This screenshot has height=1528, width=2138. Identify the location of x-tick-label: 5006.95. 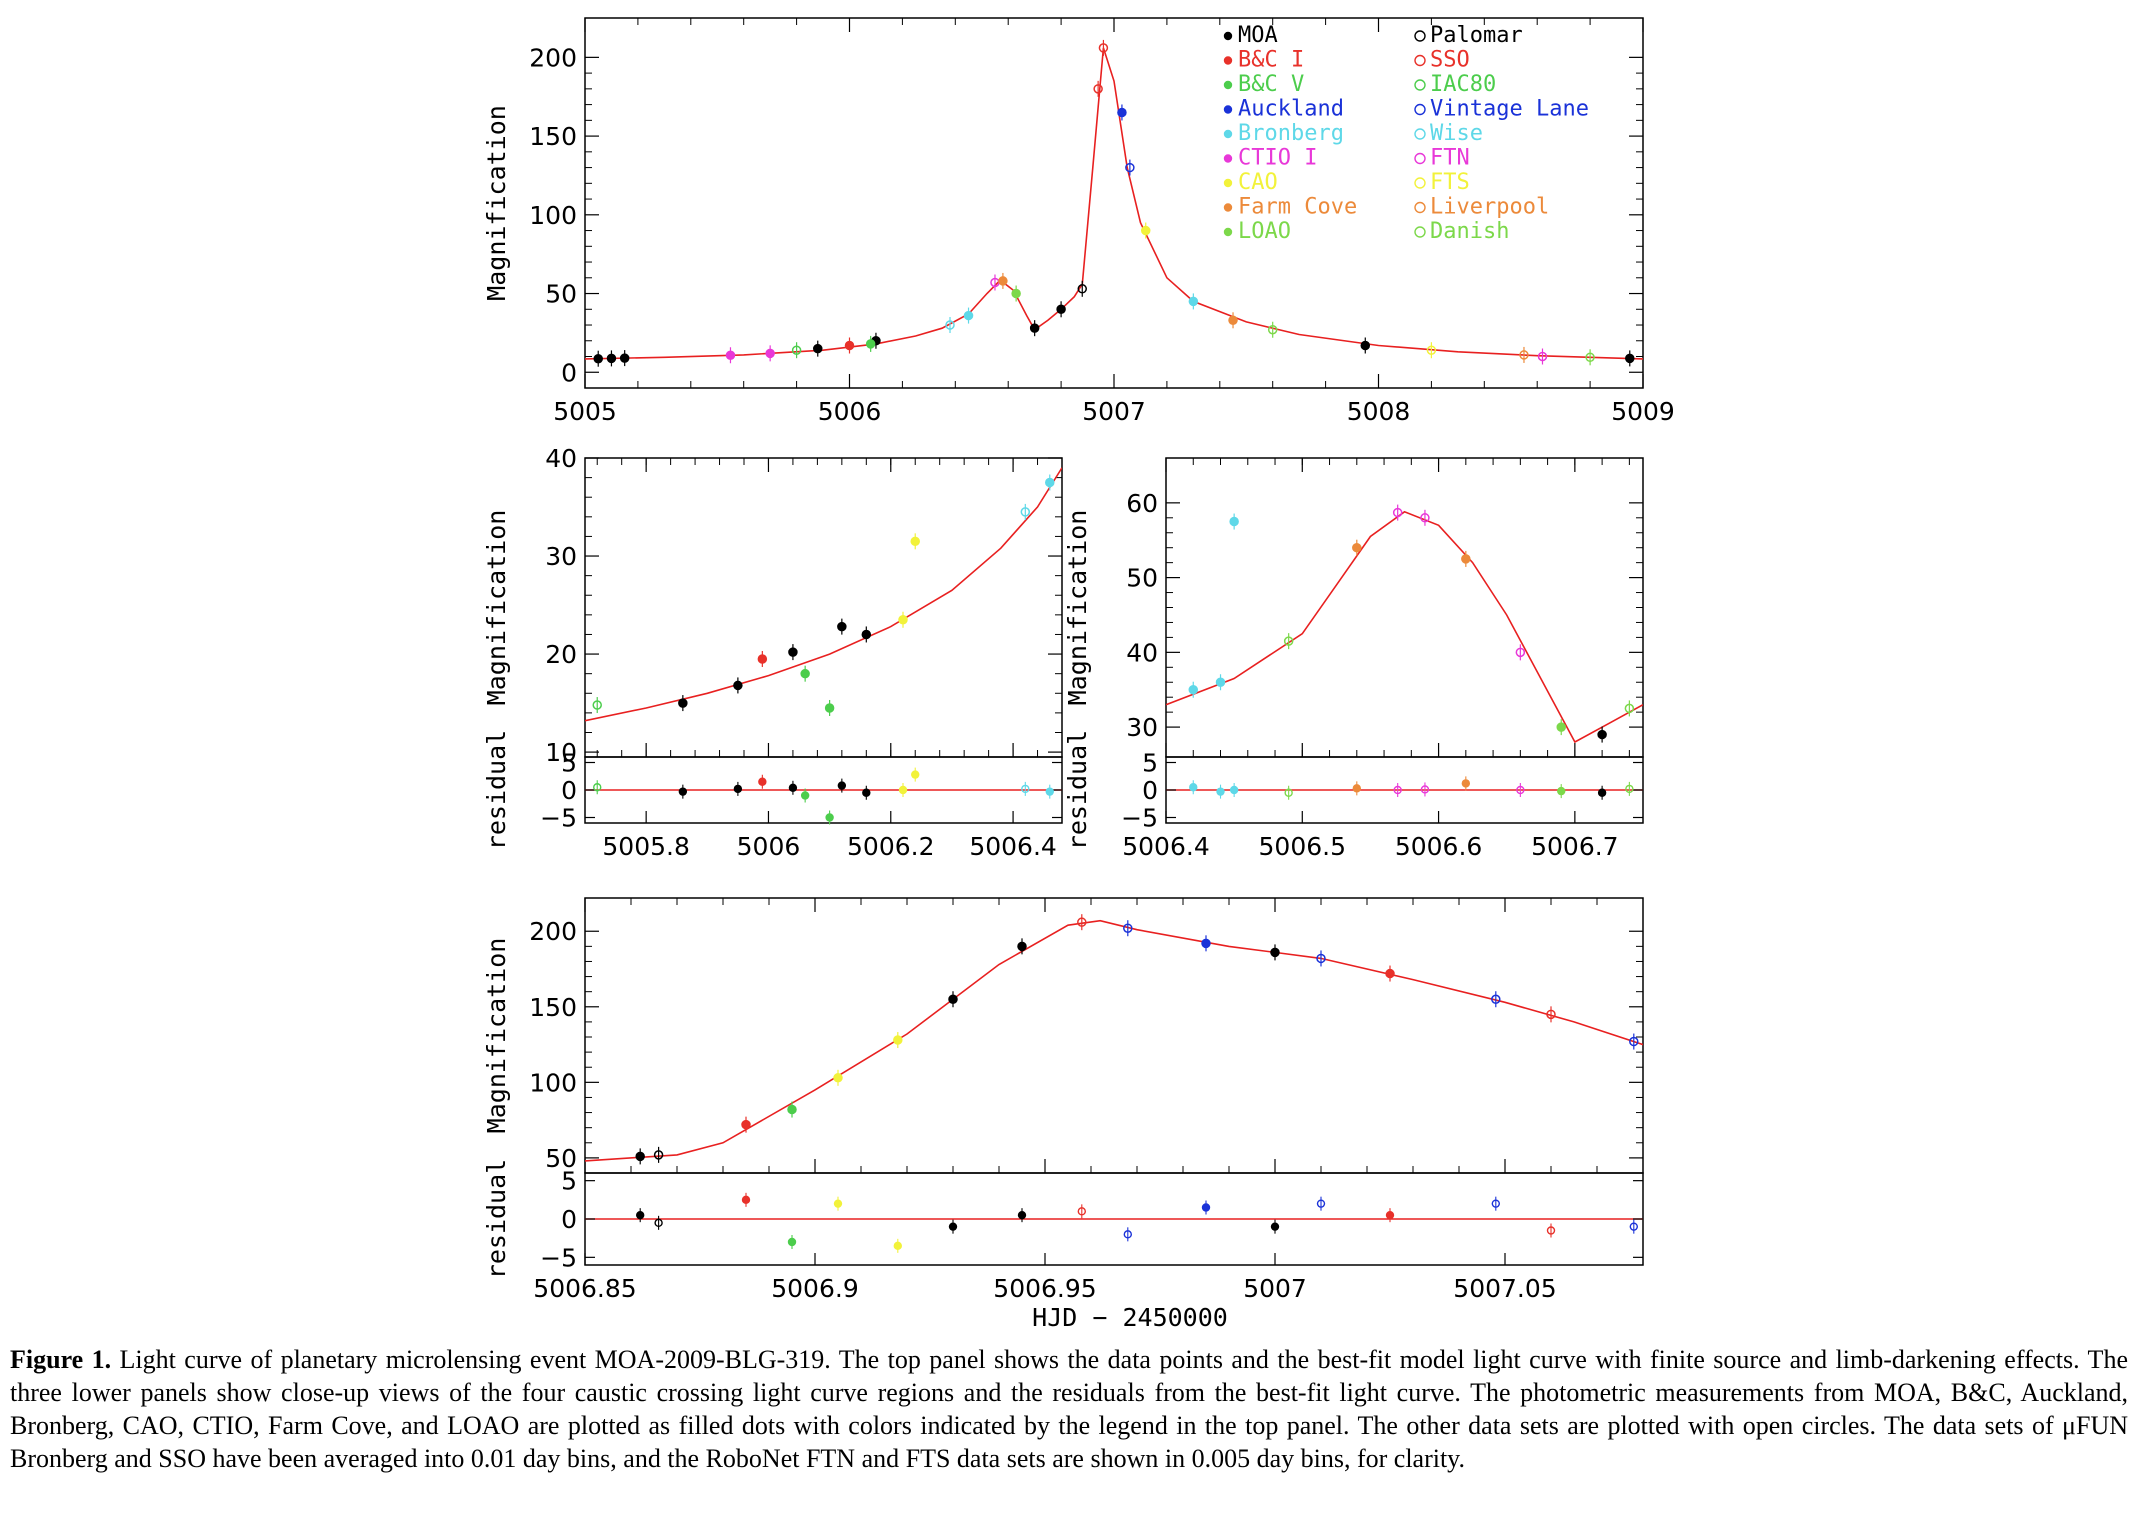
(1044, 1288).